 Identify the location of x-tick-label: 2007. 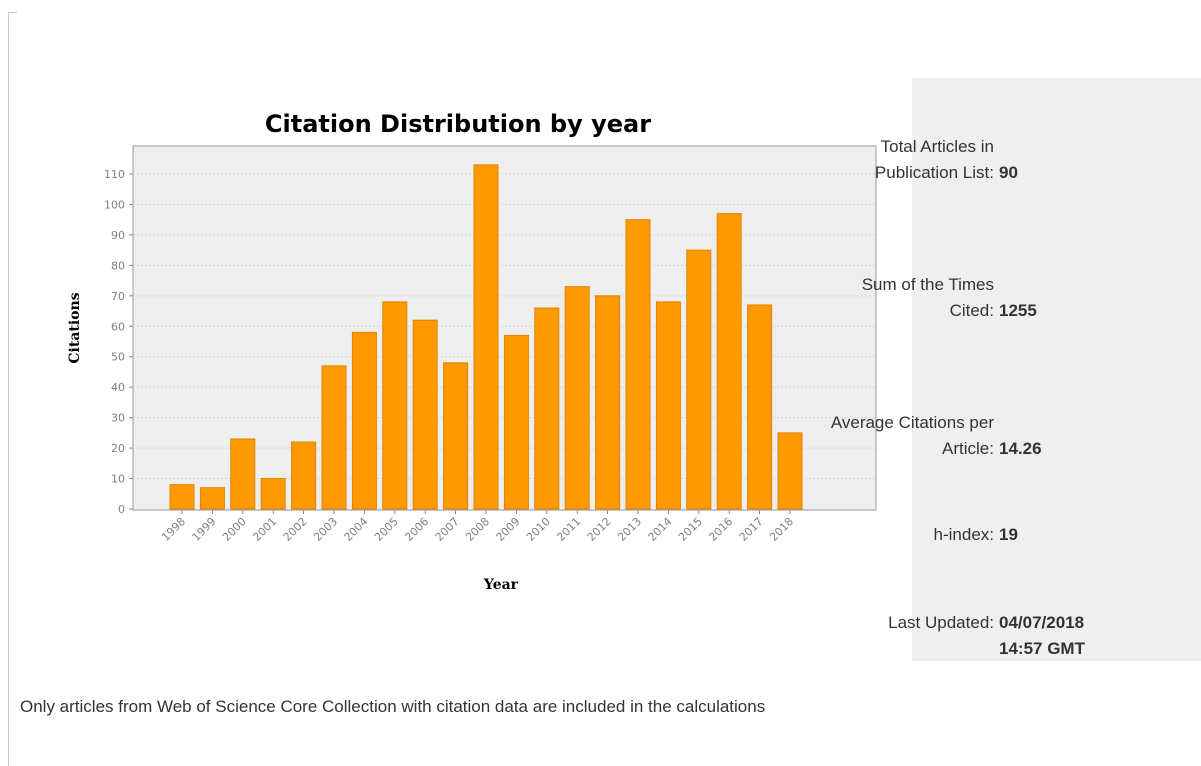
(447, 529).